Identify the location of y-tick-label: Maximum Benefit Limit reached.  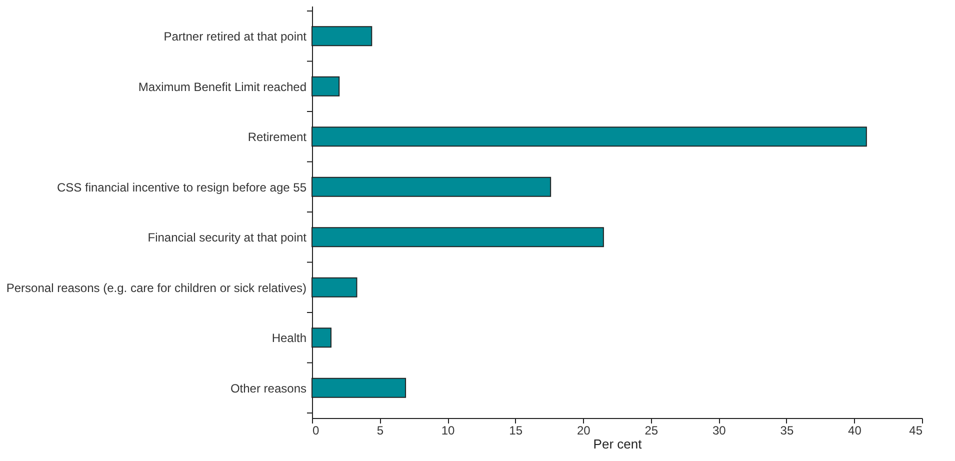
(222, 87).